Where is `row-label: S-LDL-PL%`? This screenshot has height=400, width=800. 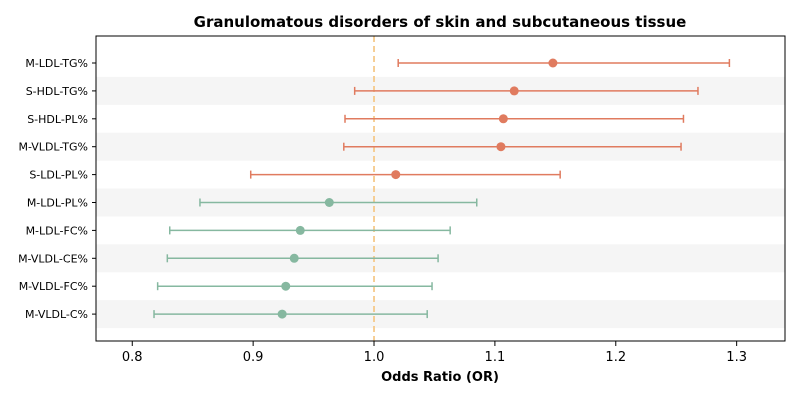 row-label: S-LDL-PL% is located at coordinates (58, 175).